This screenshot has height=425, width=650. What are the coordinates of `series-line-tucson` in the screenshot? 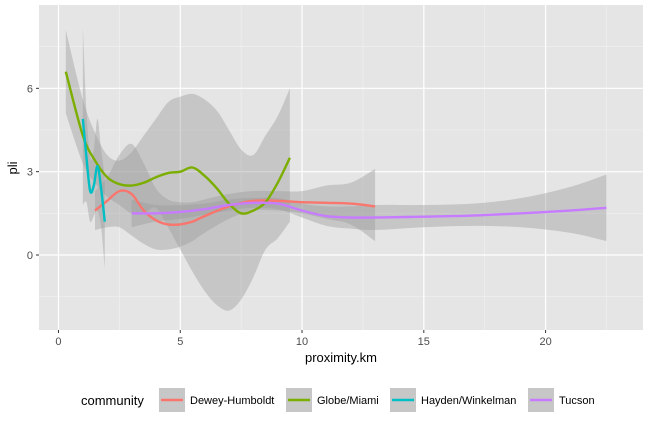 It's located at (369, 210).